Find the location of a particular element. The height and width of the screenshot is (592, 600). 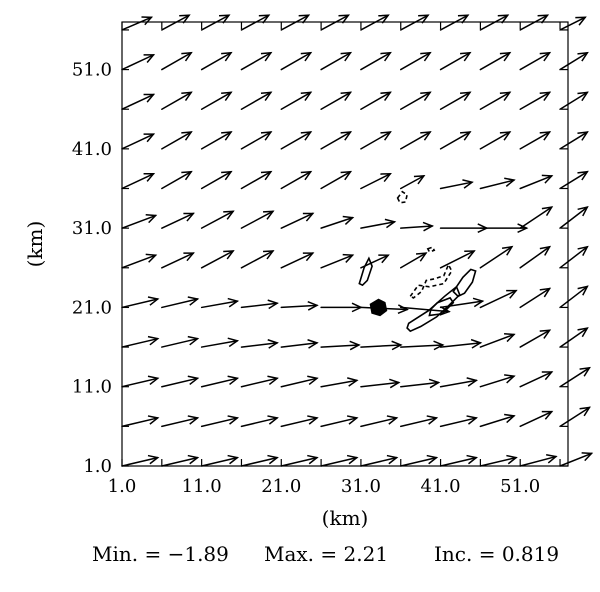

y-tick-label: 51.0 is located at coordinates (92, 70).